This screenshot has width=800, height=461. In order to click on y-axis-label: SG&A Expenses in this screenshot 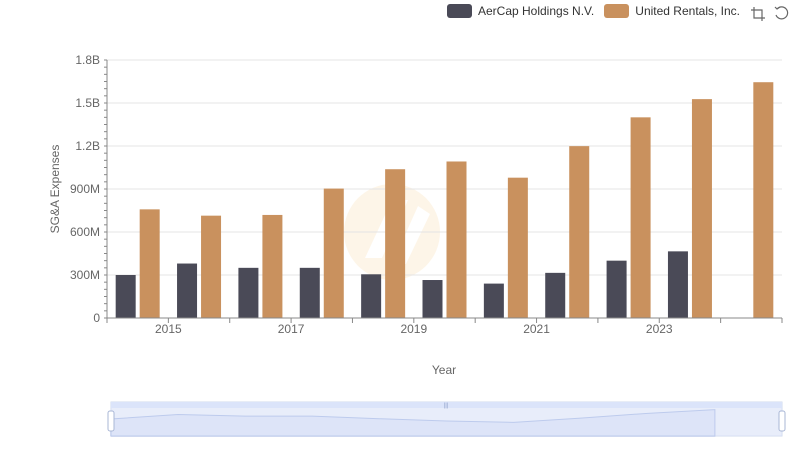, I will do `click(55, 189)`.